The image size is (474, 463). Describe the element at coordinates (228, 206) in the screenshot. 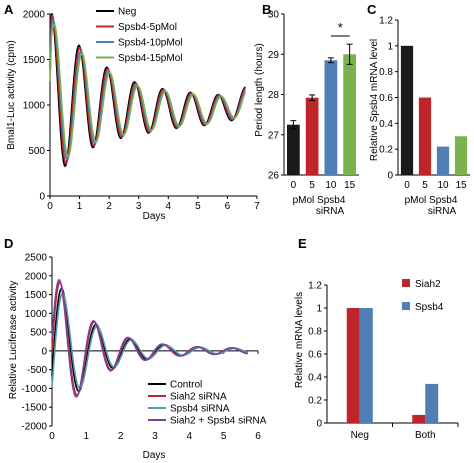

I see `panel-a-x-tick-label: 6` at that location.